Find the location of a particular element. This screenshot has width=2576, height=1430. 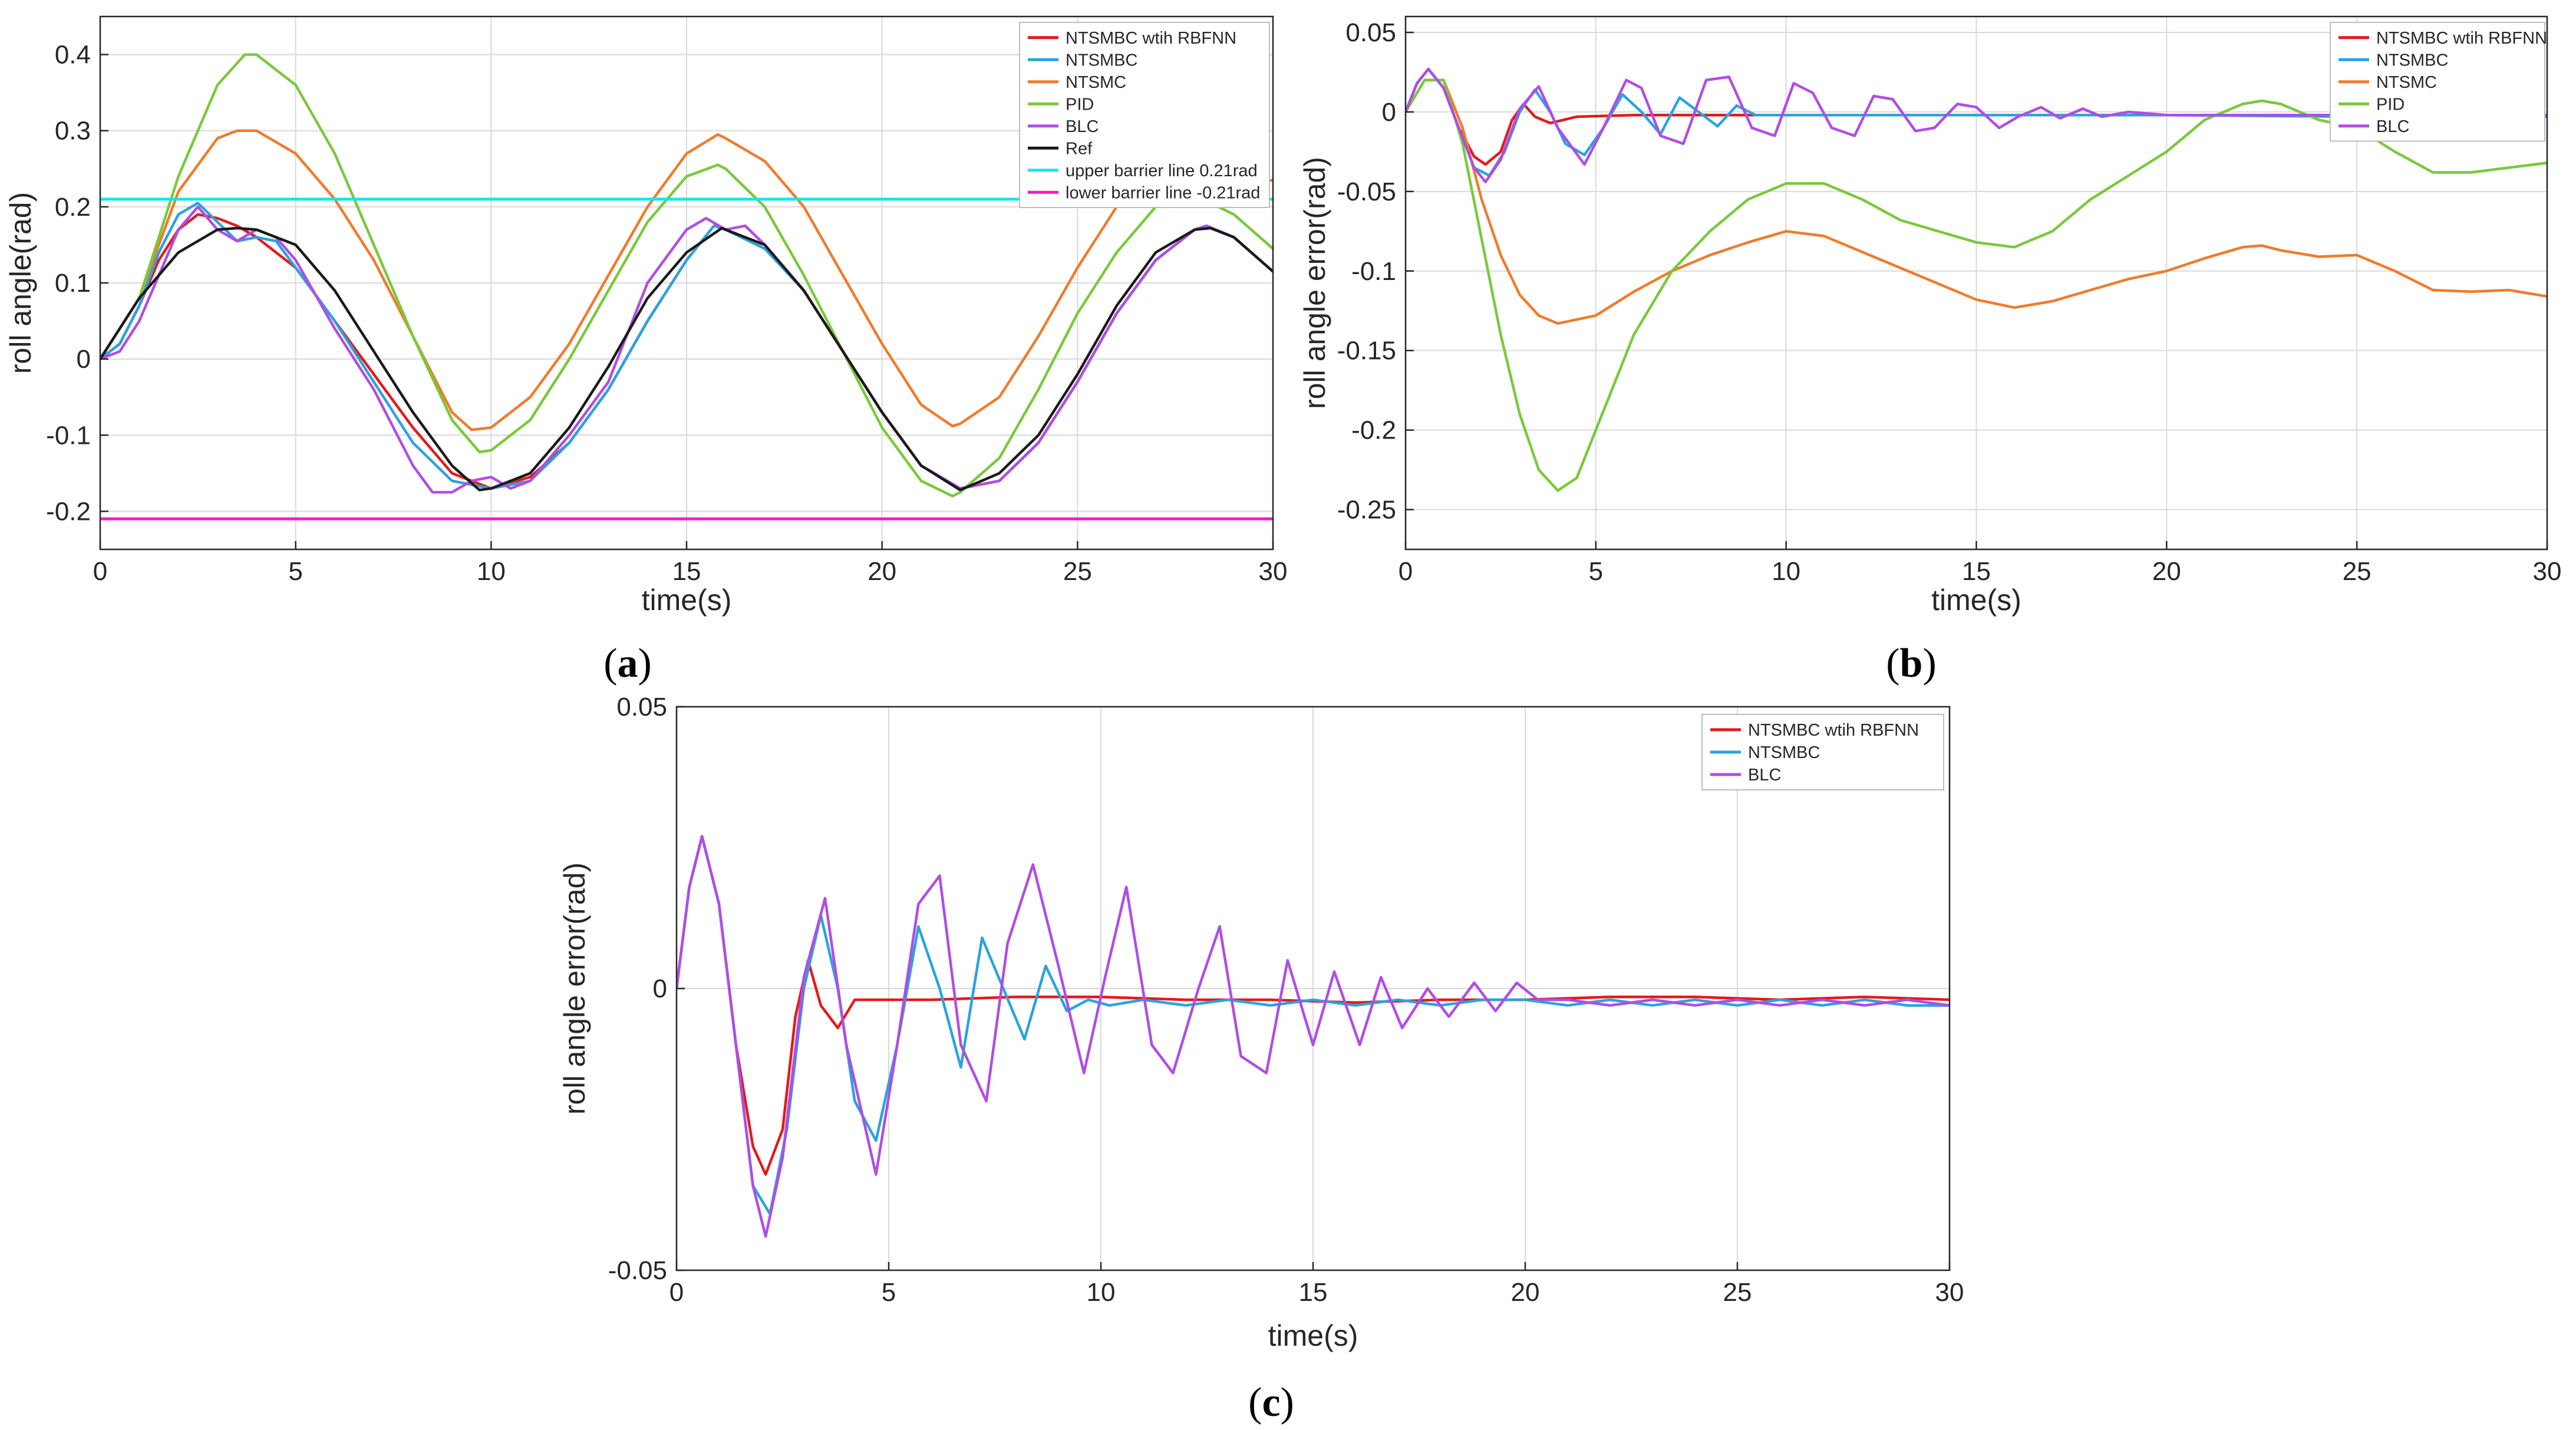

caption-b: (b) is located at coordinates (1911, 663).